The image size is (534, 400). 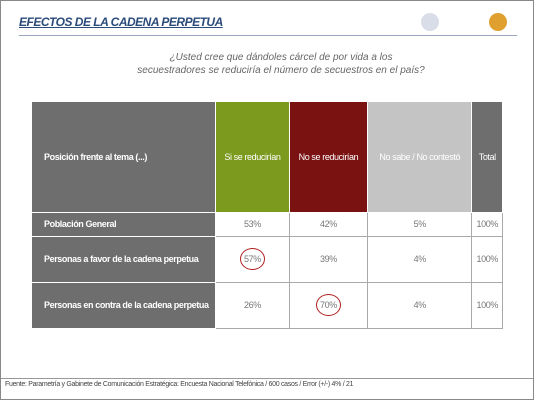 What do you see at coordinates (123, 259) in the screenshot?
I see `row-label: Personas a favor de la cadena perpetua` at bounding box center [123, 259].